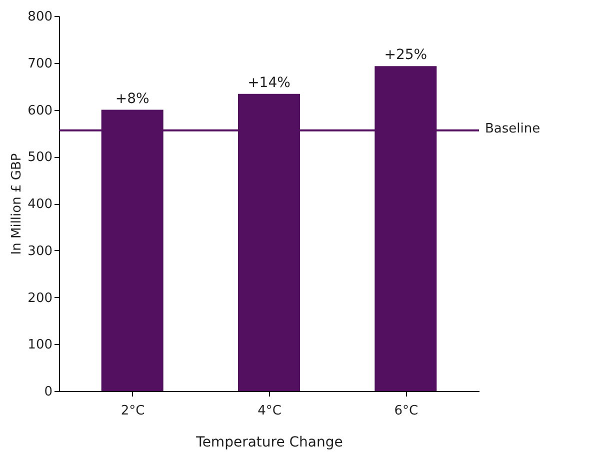 Image resolution: width=605 pixels, height=475 pixels. What do you see at coordinates (40, 64) in the screenshot?
I see `y-tick-label: 700` at bounding box center [40, 64].